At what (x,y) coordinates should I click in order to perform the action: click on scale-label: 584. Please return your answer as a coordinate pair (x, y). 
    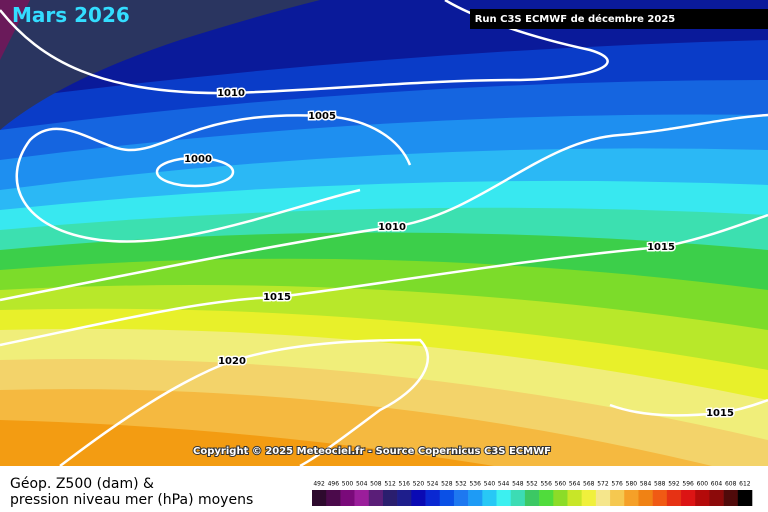
    Looking at the image, I should click on (646, 484).